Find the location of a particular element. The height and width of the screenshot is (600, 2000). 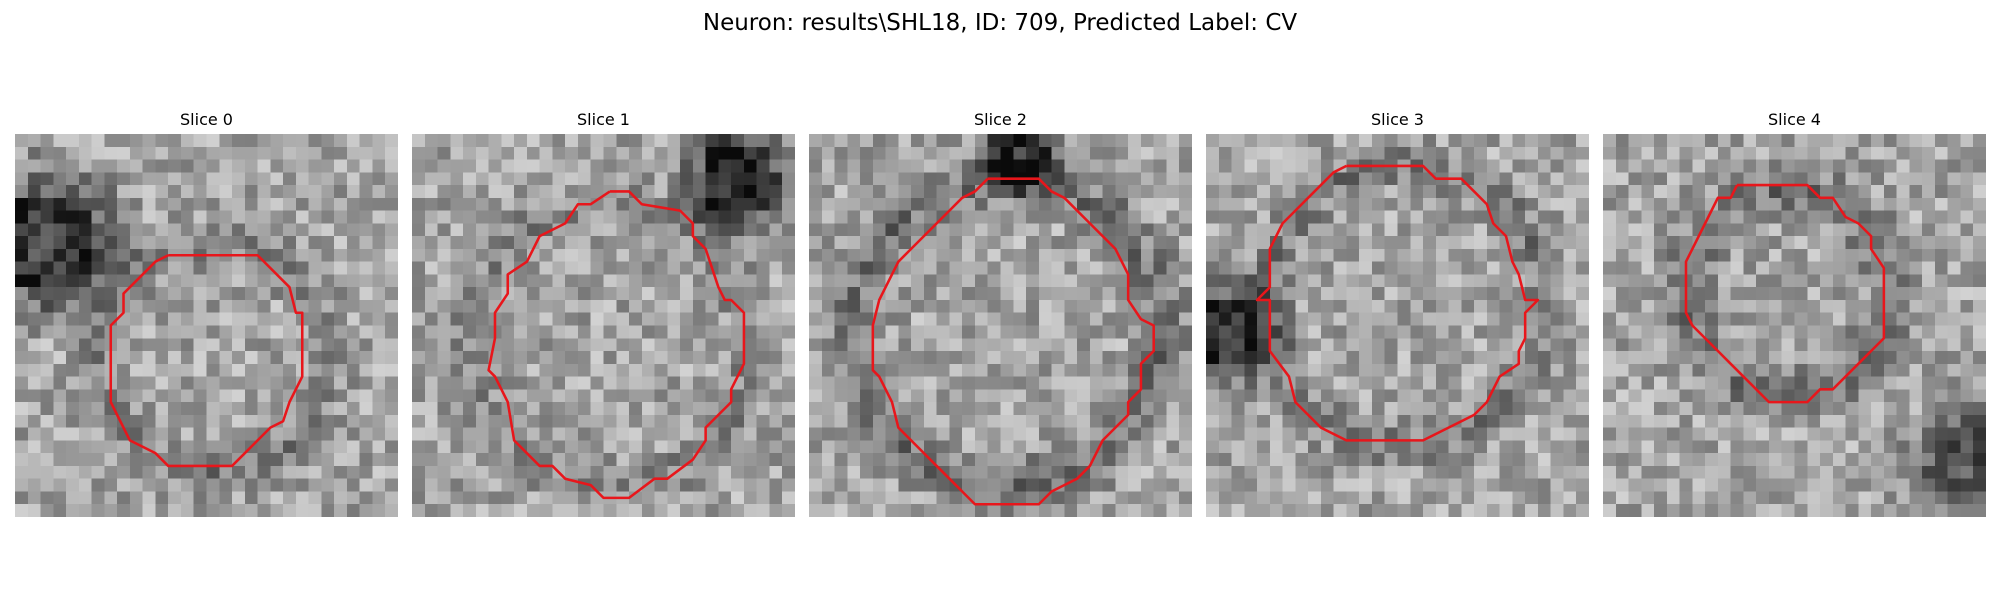

slice-panel-3: Slice 3 is located at coordinates (1397, 312).